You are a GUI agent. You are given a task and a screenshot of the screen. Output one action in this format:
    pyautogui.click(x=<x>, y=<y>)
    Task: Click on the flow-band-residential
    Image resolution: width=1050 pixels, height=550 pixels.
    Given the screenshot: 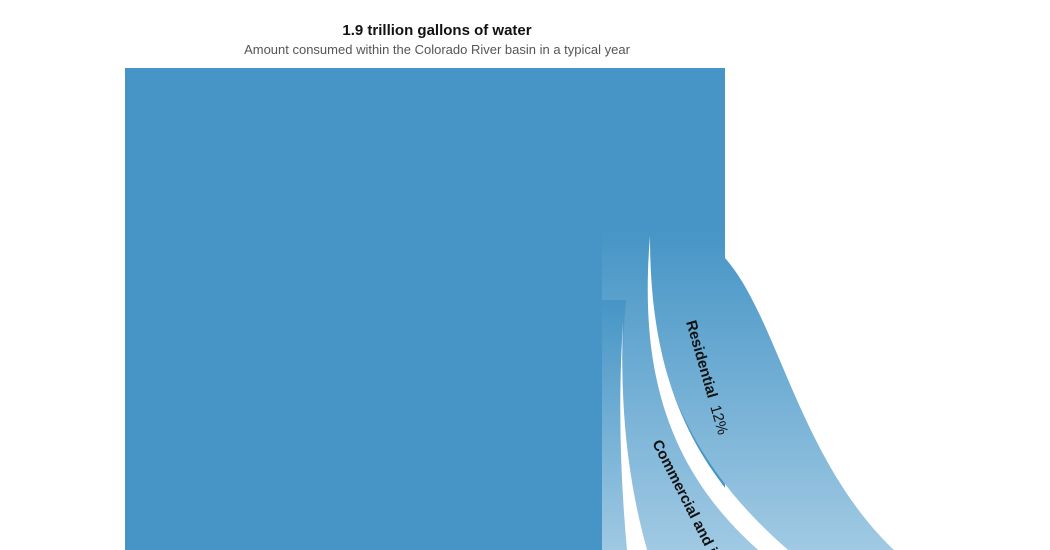 What is the action you would take?
    pyautogui.click(x=772, y=390)
    